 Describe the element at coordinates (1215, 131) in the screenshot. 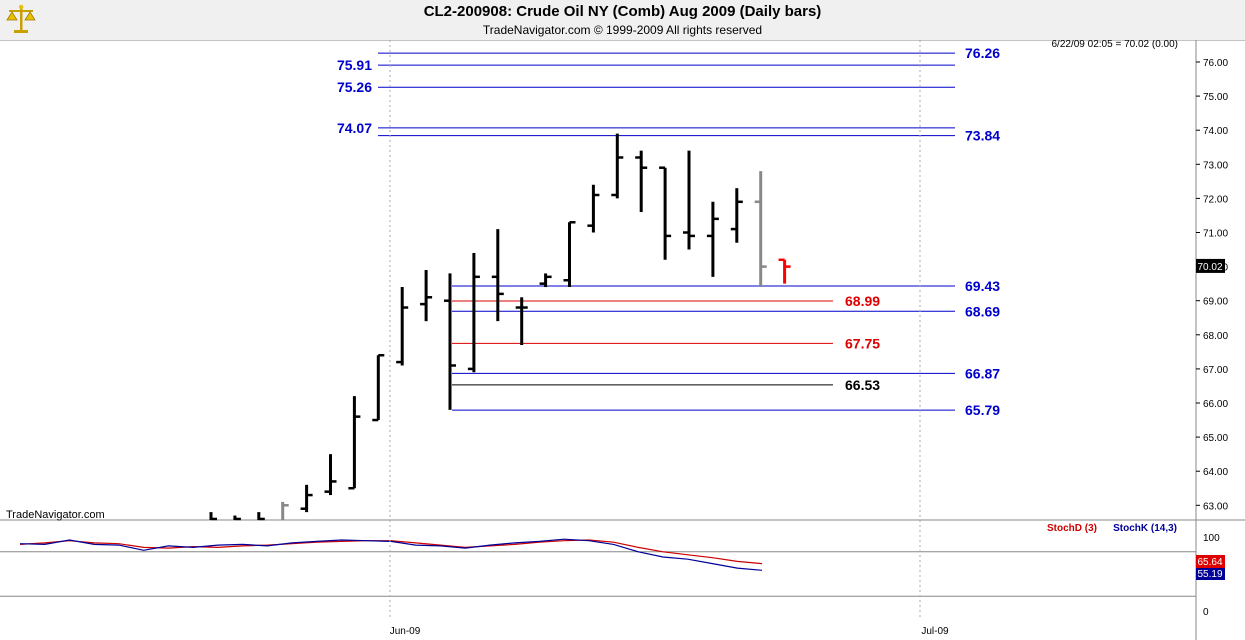

I see `y-tick-label: 74.00` at that location.